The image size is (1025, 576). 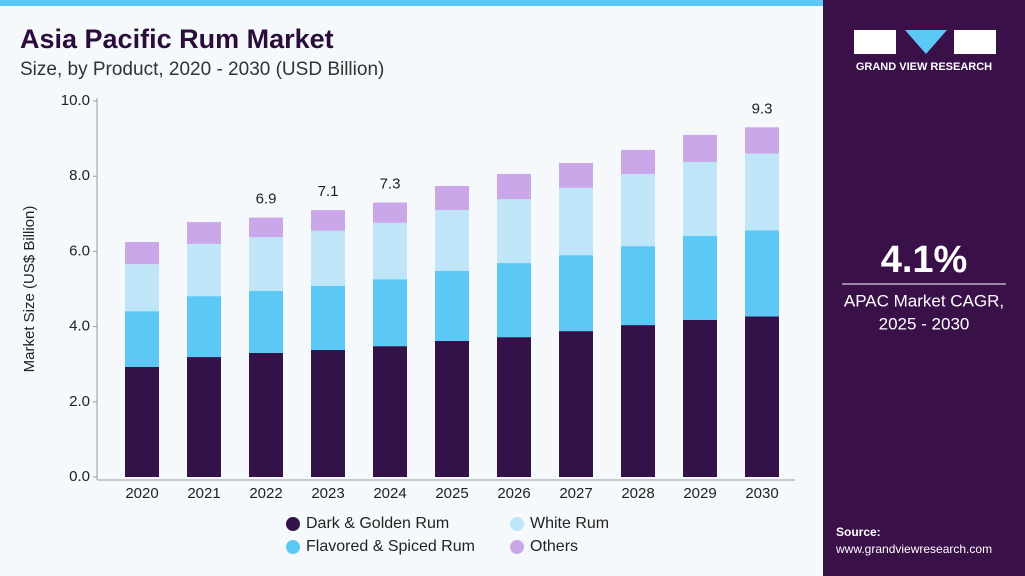 I want to click on y-tick-label: 0.0, so click(x=79, y=476).